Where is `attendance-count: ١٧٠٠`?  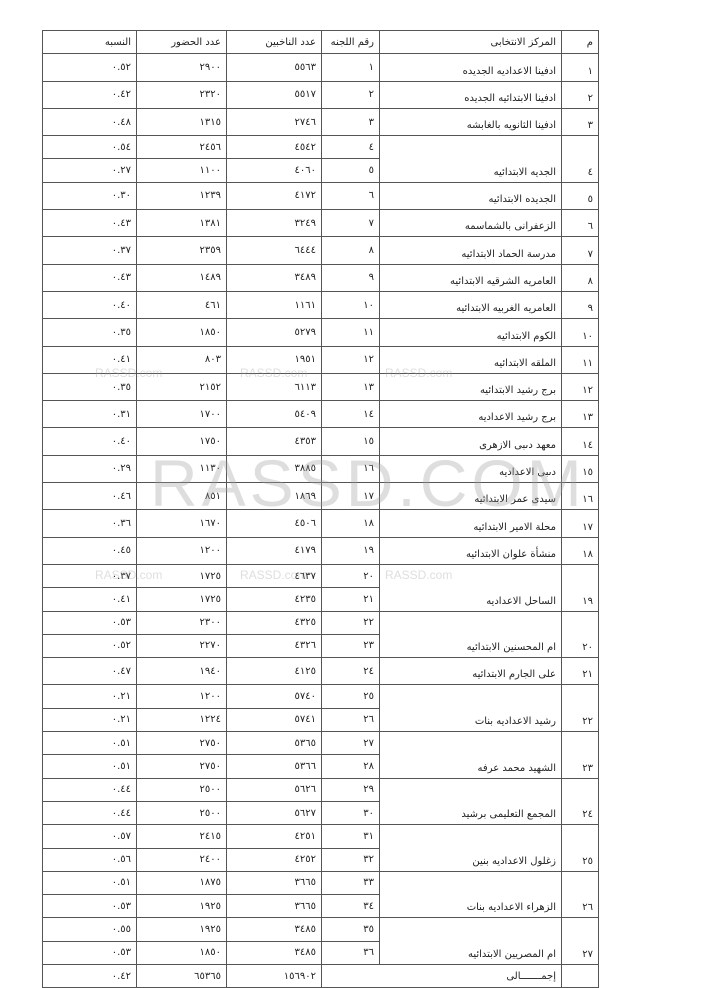
attendance-count: ١٧٠٠ is located at coordinates (181, 414).